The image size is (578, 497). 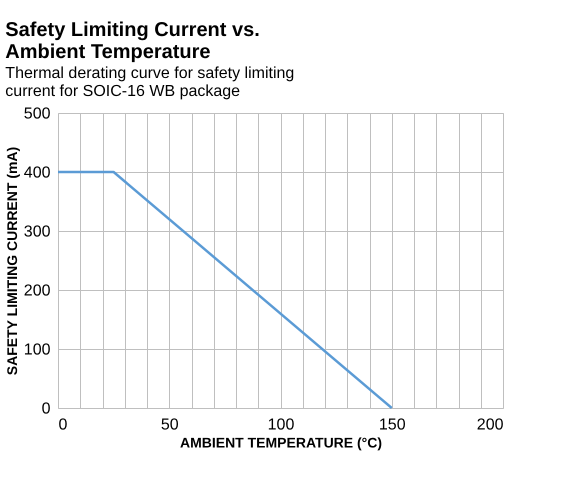 I want to click on y-tick-label: 0, so click(x=46, y=409).